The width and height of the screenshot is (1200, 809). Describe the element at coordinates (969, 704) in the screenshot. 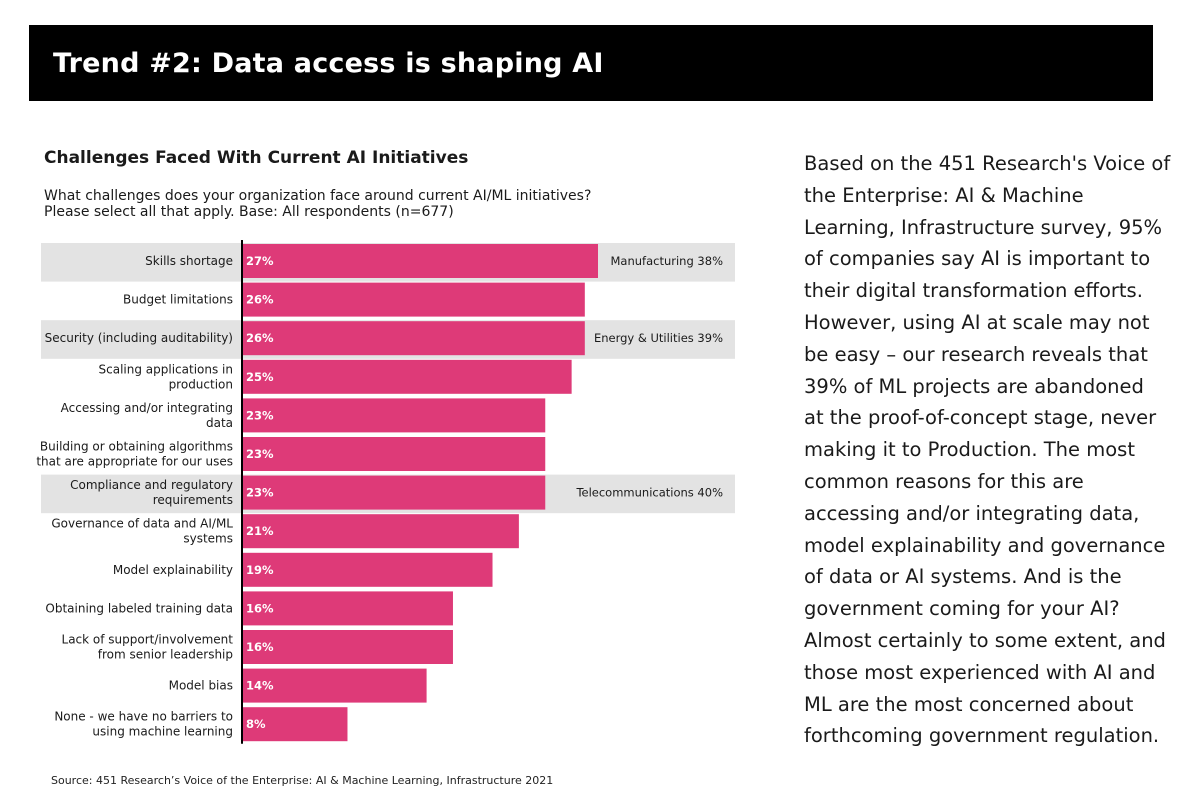

I see `sidebar-line: ML are the most concerned about` at that location.